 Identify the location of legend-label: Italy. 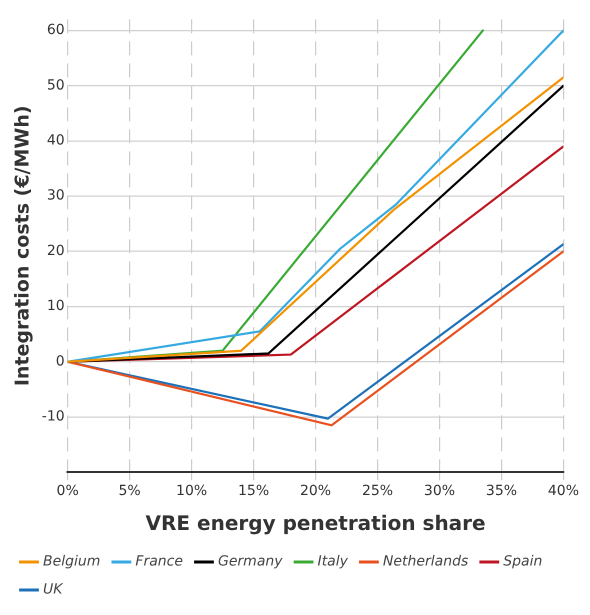
(333, 562).